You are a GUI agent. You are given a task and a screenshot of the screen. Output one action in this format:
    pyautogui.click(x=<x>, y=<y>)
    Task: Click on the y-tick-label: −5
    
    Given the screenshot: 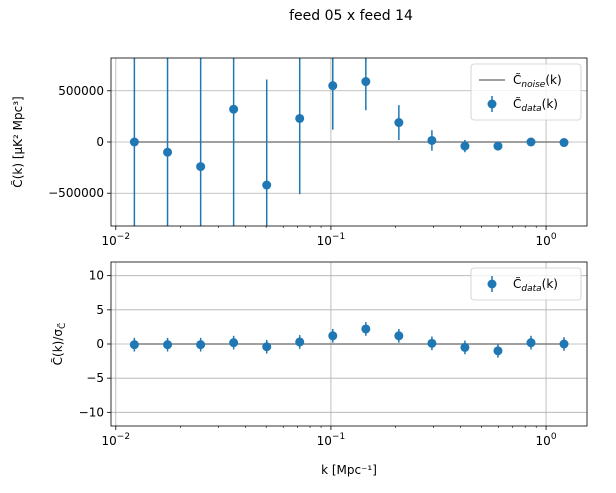 What is the action you would take?
    pyautogui.click(x=95, y=378)
    